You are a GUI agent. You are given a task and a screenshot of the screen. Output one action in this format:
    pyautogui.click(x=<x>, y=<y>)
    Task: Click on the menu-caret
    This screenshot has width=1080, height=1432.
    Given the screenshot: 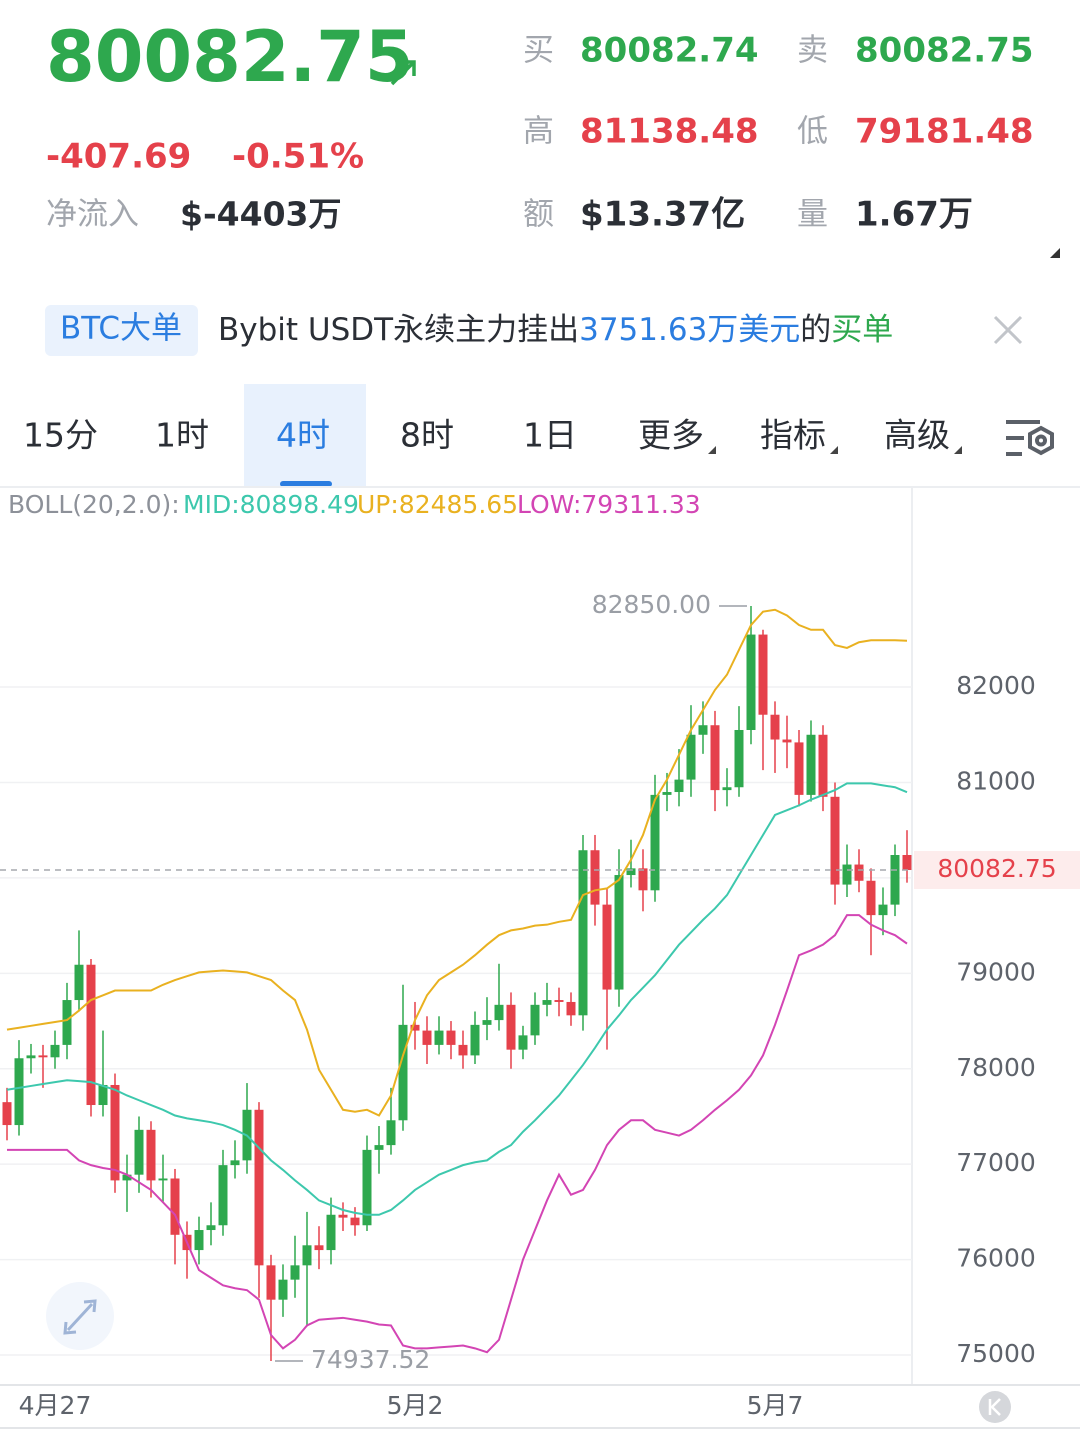 What is the action you would take?
    pyautogui.click(x=958, y=450)
    